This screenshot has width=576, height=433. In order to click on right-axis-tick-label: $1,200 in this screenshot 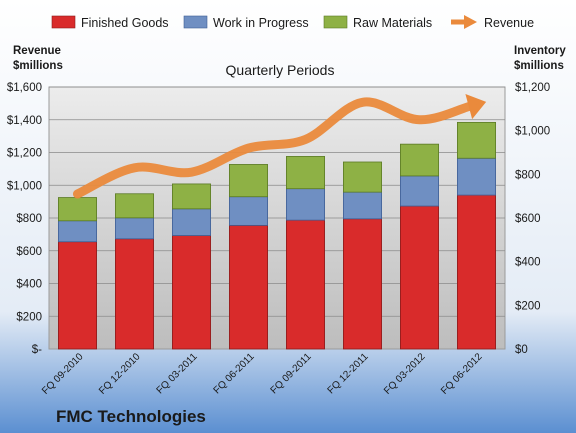, I will do `click(532, 88)`.